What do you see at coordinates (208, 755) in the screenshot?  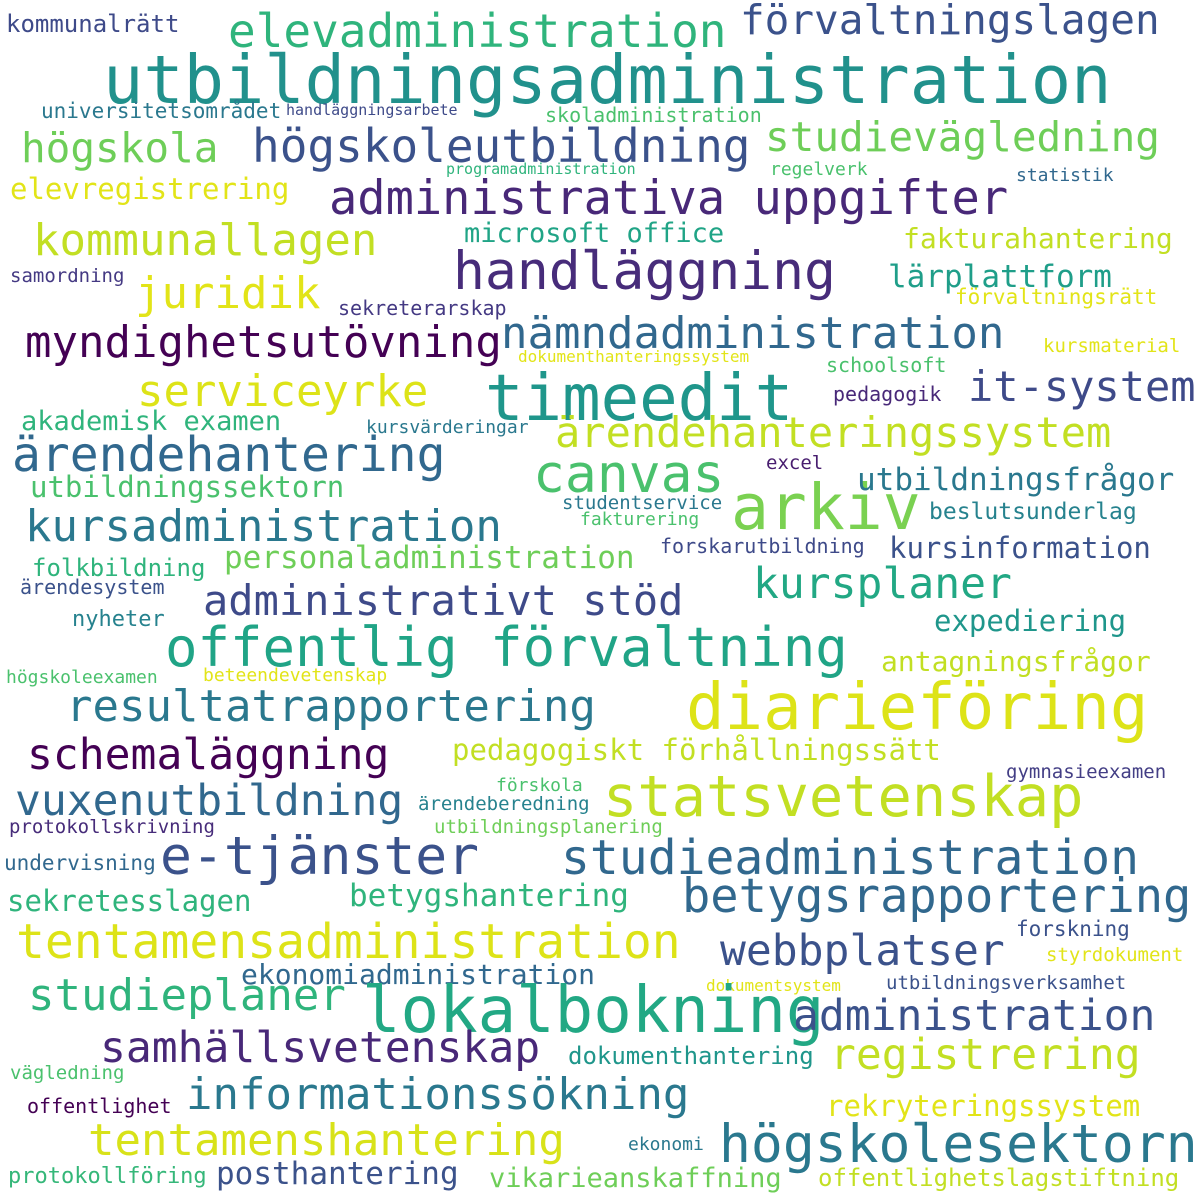 I see `word: schemaläggning` at bounding box center [208, 755].